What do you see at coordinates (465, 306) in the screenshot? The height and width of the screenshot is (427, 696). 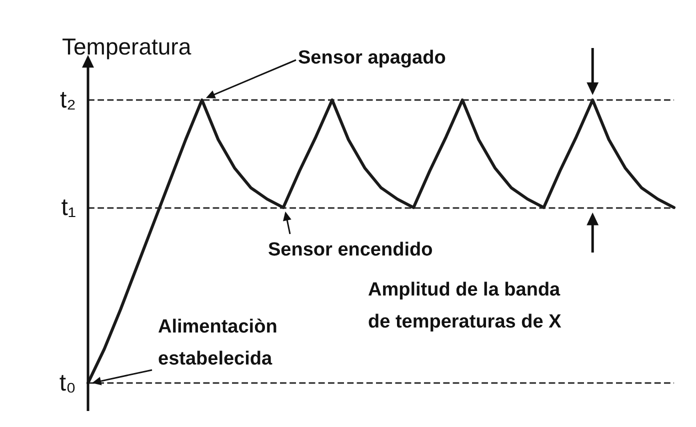 I see `annotation: Amplitud de la banda de temperaturas de X` at bounding box center [465, 306].